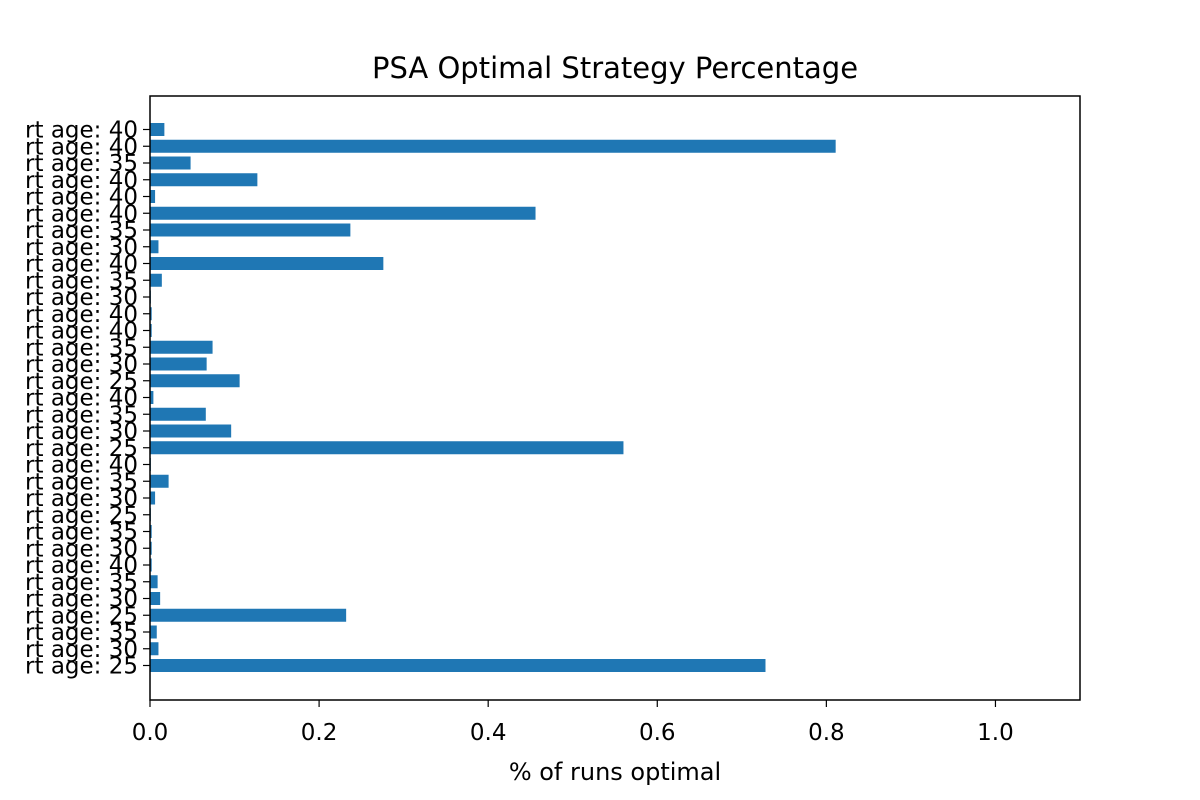 This screenshot has height=800, width=1200. Describe the element at coordinates (615, 68) in the screenshot. I see `chart-title: PSA Optimal Strategy Percentage` at that location.